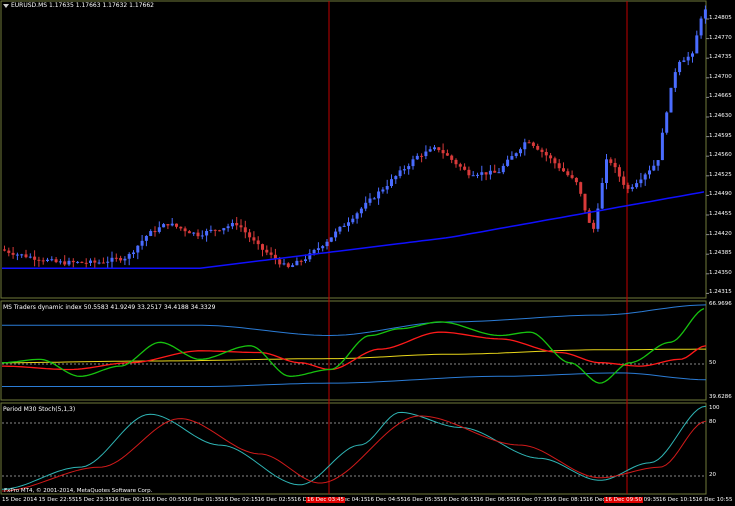 This screenshot has width=735, height=506. Describe the element at coordinates (531, 500) in the screenshot. I see `time-tick-label: 16 Dec 07:35` at that location.